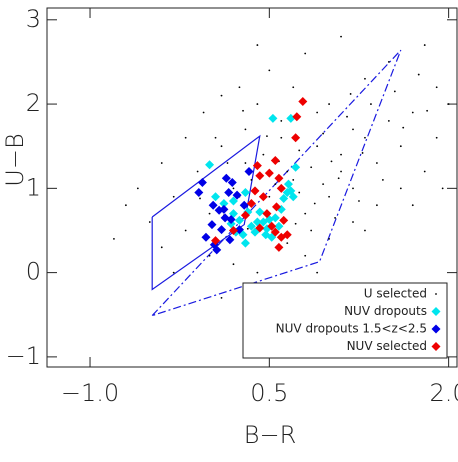 The width and height of the screenshot is (458, 462). Describe the element at coordinates (444, 393) in the screenshot. I see `x-tick-label: 2.0` at that location.